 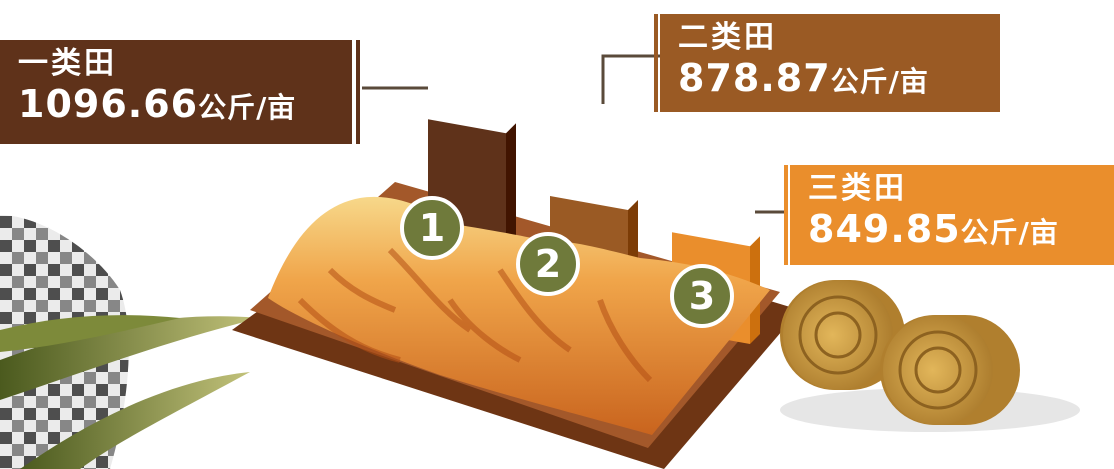 I want to click on marker-3: 3, so click(x=702, y=296).